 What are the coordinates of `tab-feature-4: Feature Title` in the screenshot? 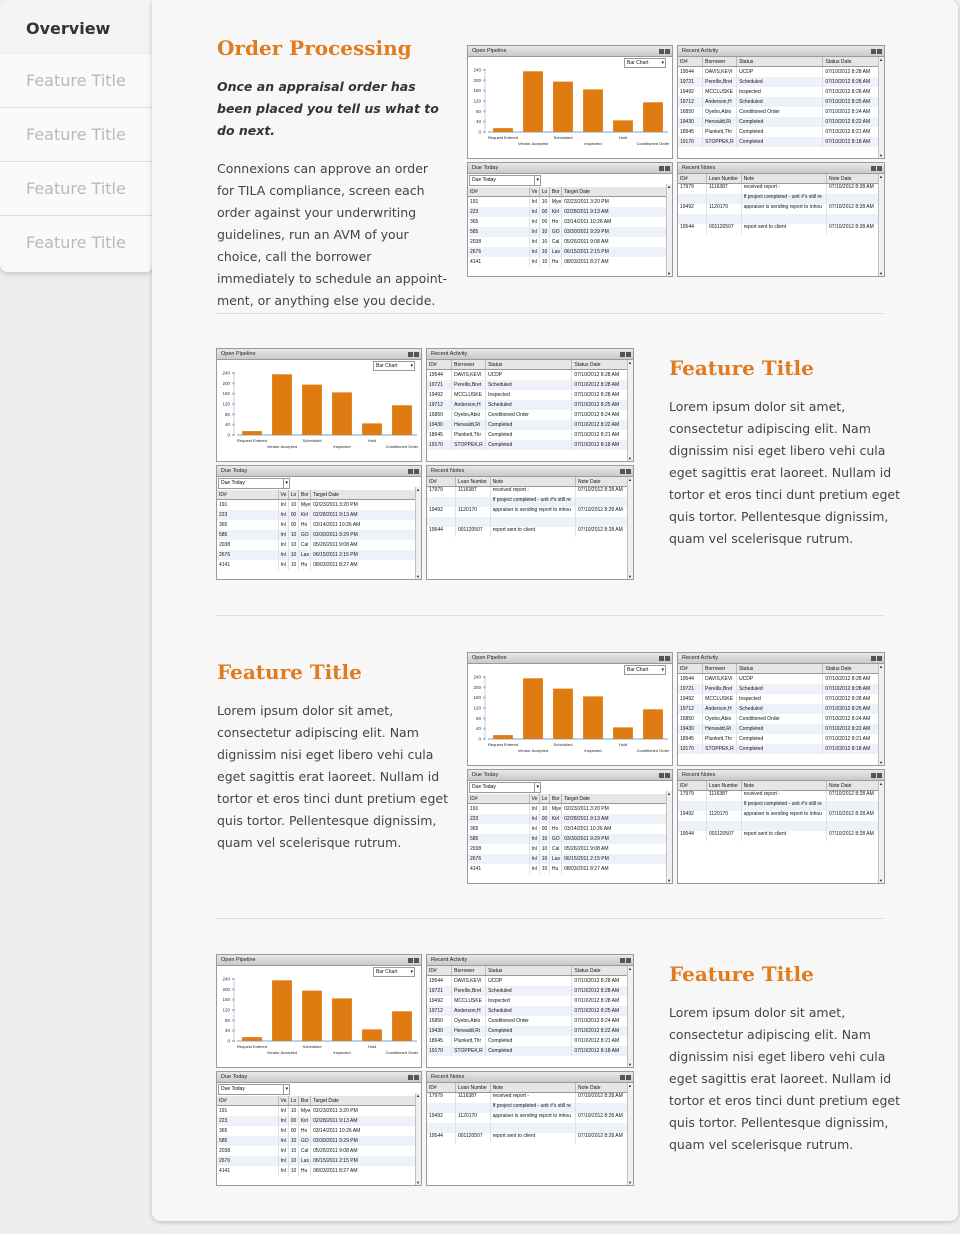 It's located at (76, 242).